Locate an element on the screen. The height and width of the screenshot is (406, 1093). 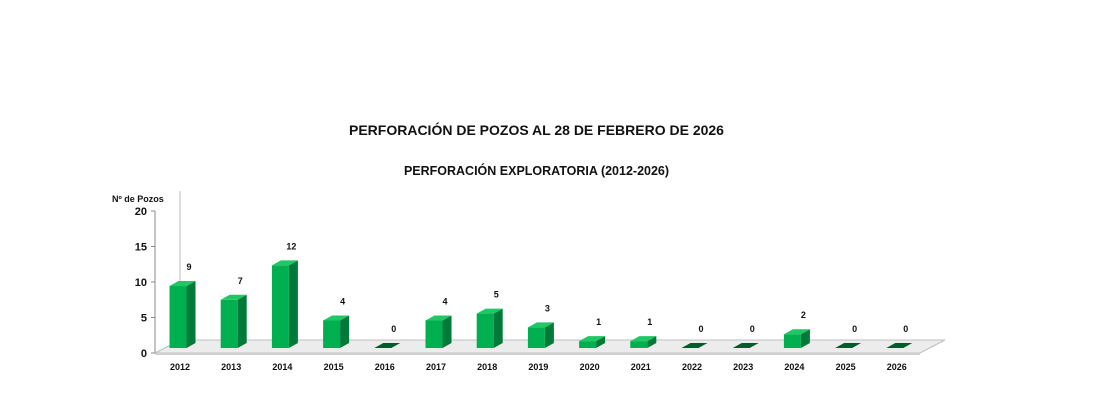
x-tick-label: 2024 is located at coordinates (794, 367).